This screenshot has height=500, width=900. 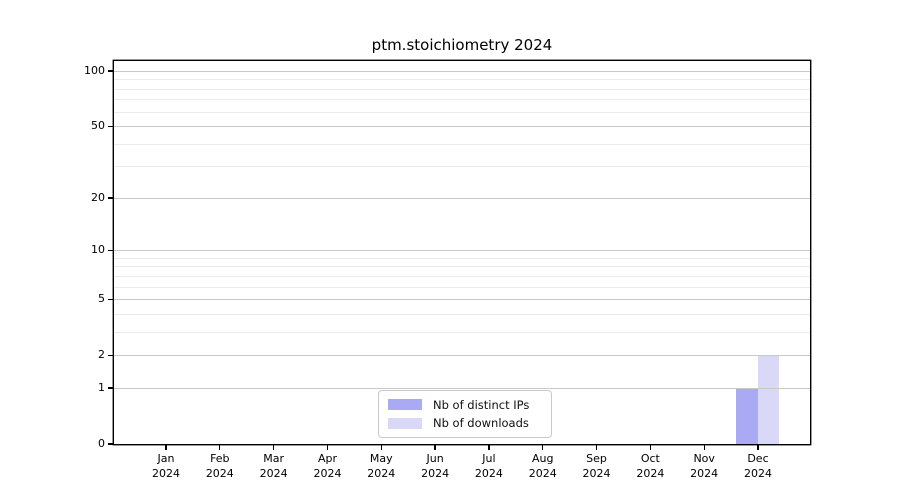 I want to click on y-tick-label: 2, so click(x=101, y=355).